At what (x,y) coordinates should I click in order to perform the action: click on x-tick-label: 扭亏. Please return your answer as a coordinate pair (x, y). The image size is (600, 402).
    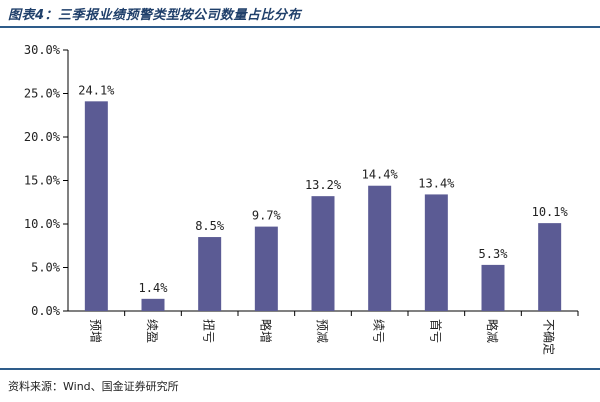
    Looking at the image, I should click on (209, 331).